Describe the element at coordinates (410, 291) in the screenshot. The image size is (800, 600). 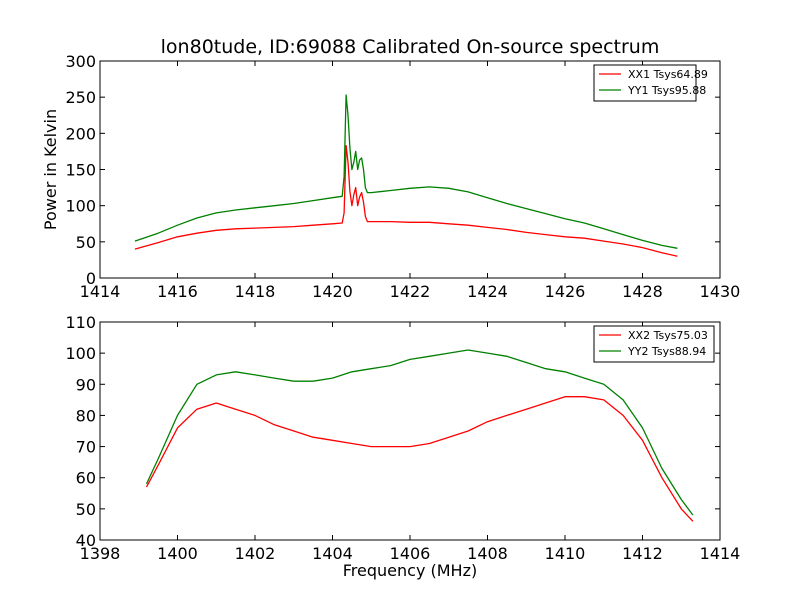
I see `x-tick-label: 1422` at that location.